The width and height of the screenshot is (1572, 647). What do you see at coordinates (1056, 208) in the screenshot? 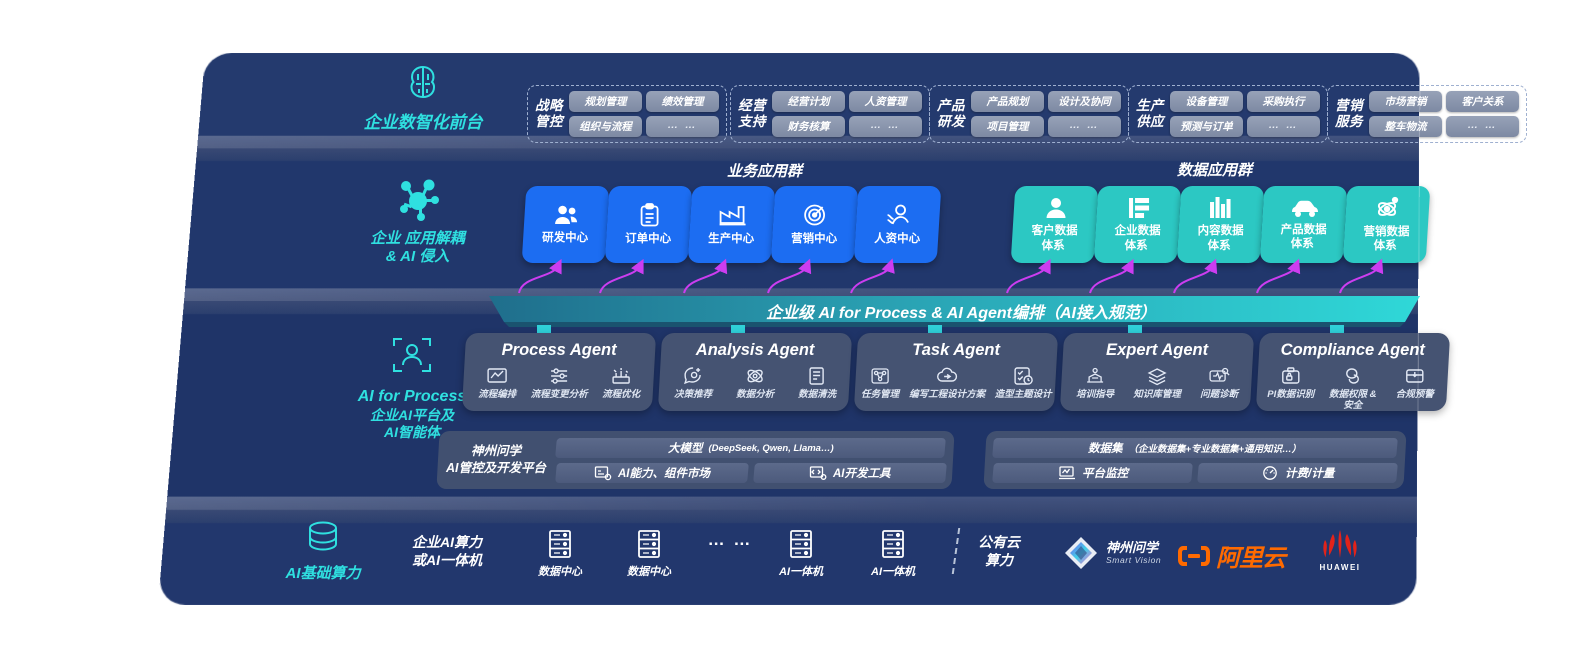
I see `user-icon` at bounding box center [1056, 208].